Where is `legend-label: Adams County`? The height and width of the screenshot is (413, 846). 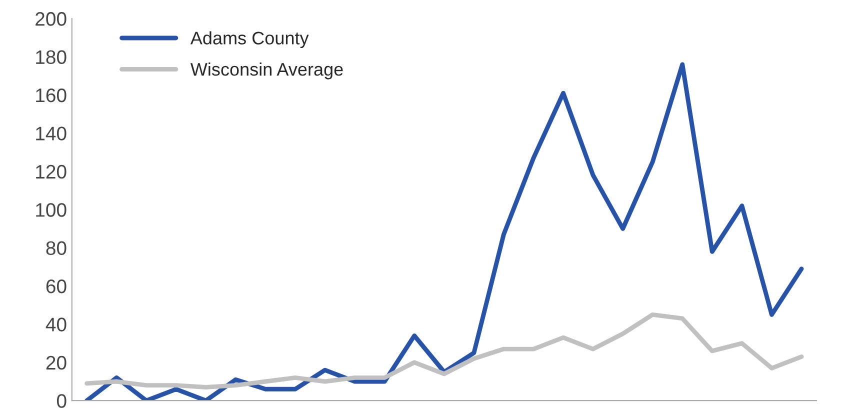
legend-label: Adams County is located at coordinates (249, 39).